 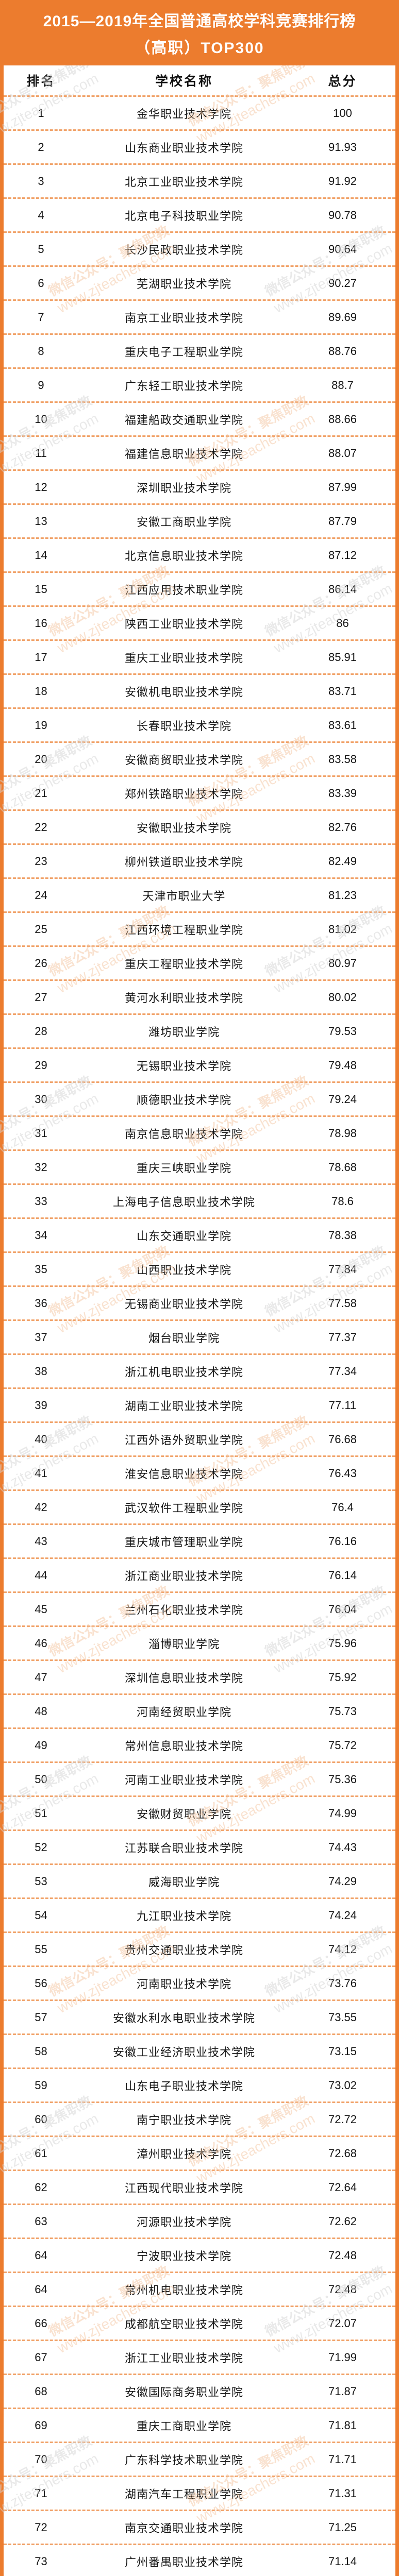 I want to click on table-row: 69 重庆工商职业学院 71.81, so click(x=199, y=2426).